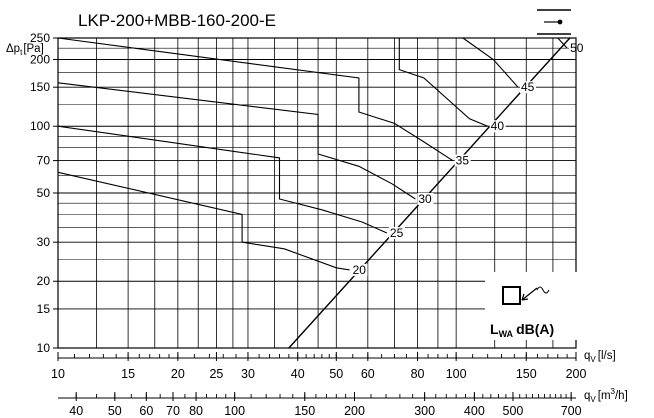 This screenshot has height=418, width=654. What do you see at coordinates (298, 374) in the screenshot?
I see `x-tick-label-ls: 40` at bounding box center [298, 374].